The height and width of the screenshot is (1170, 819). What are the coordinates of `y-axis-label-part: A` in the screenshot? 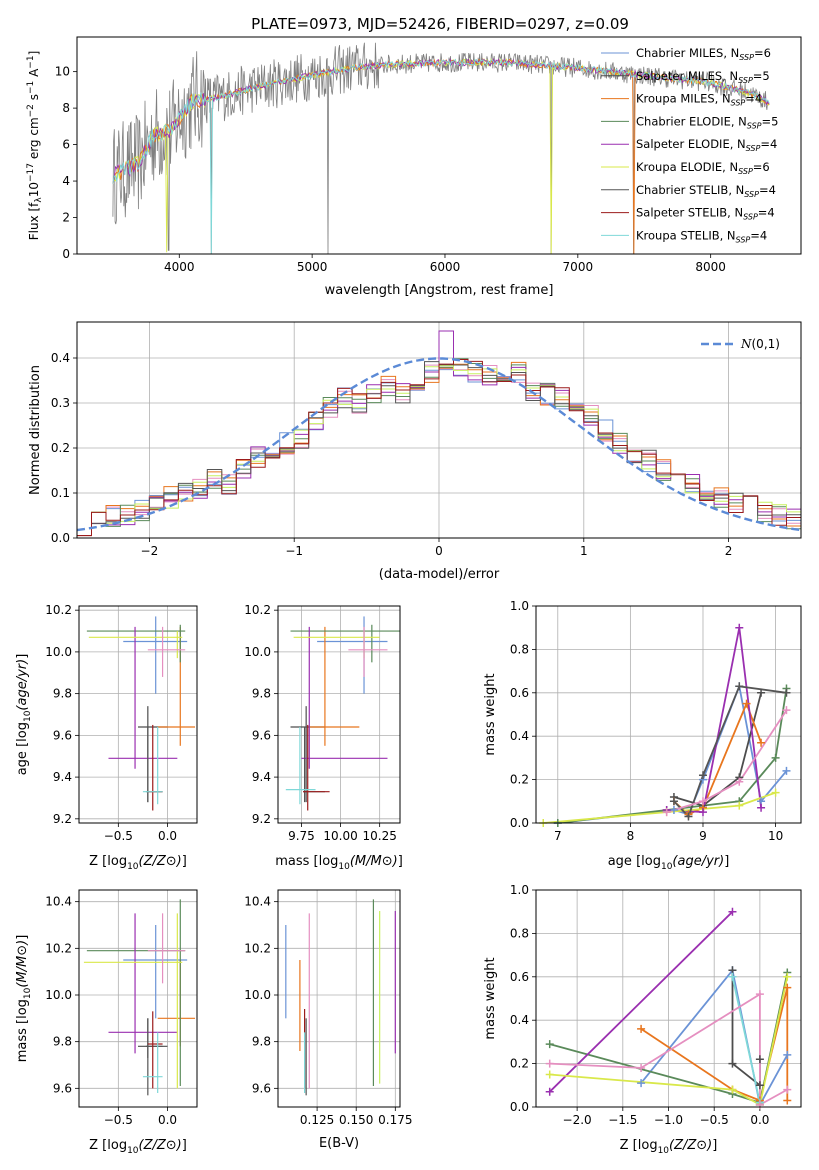 It's located at (34, 74).